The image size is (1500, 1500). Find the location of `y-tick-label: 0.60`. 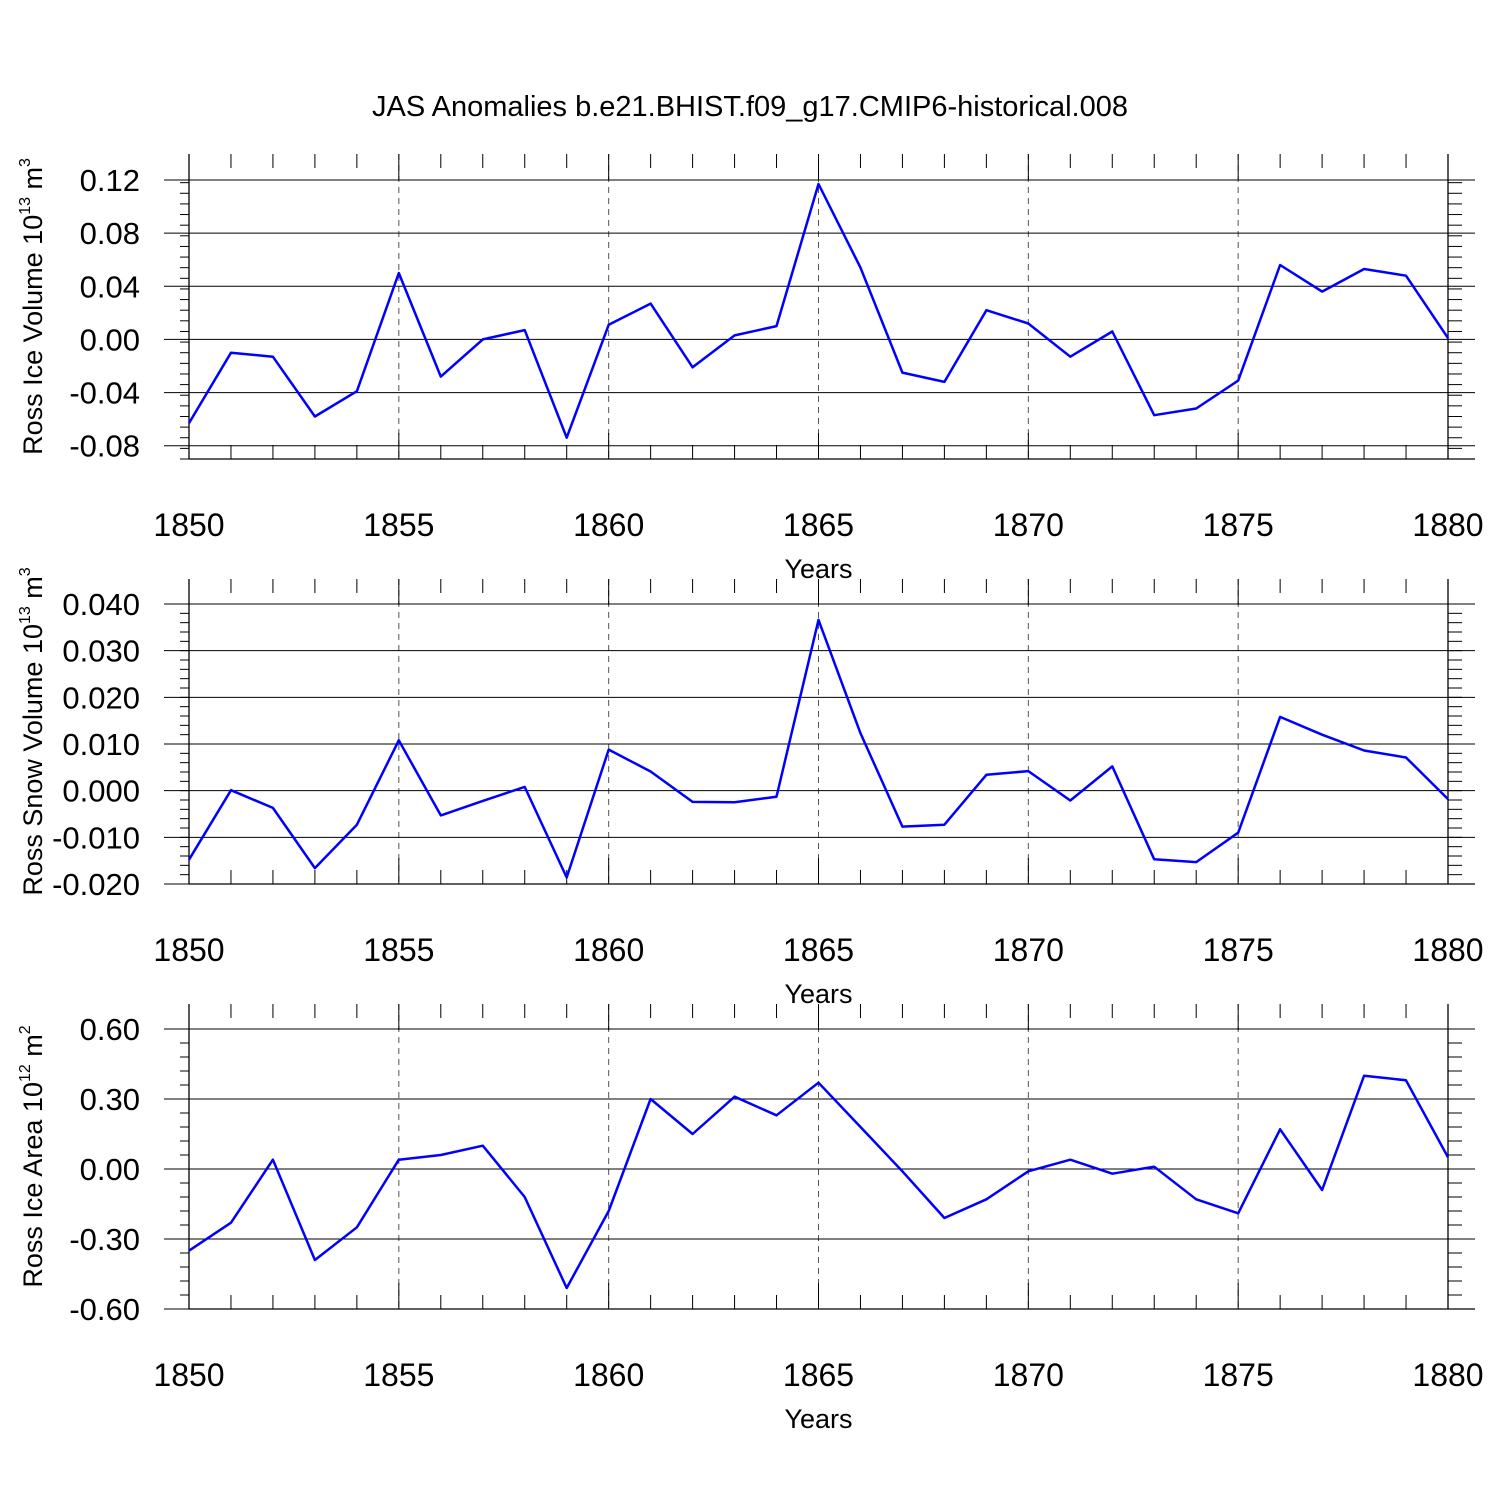

y-tick-label: 0.60 is located at coordinates (110, 1029).